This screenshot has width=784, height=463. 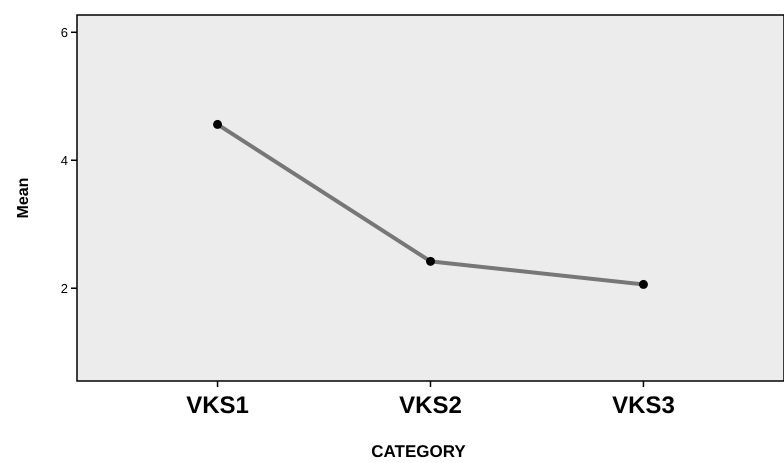 What do you see at coordinates (23, 198) in the screenshot?
I see `y-axis-title: Mean` at bounding box center [23, 198].